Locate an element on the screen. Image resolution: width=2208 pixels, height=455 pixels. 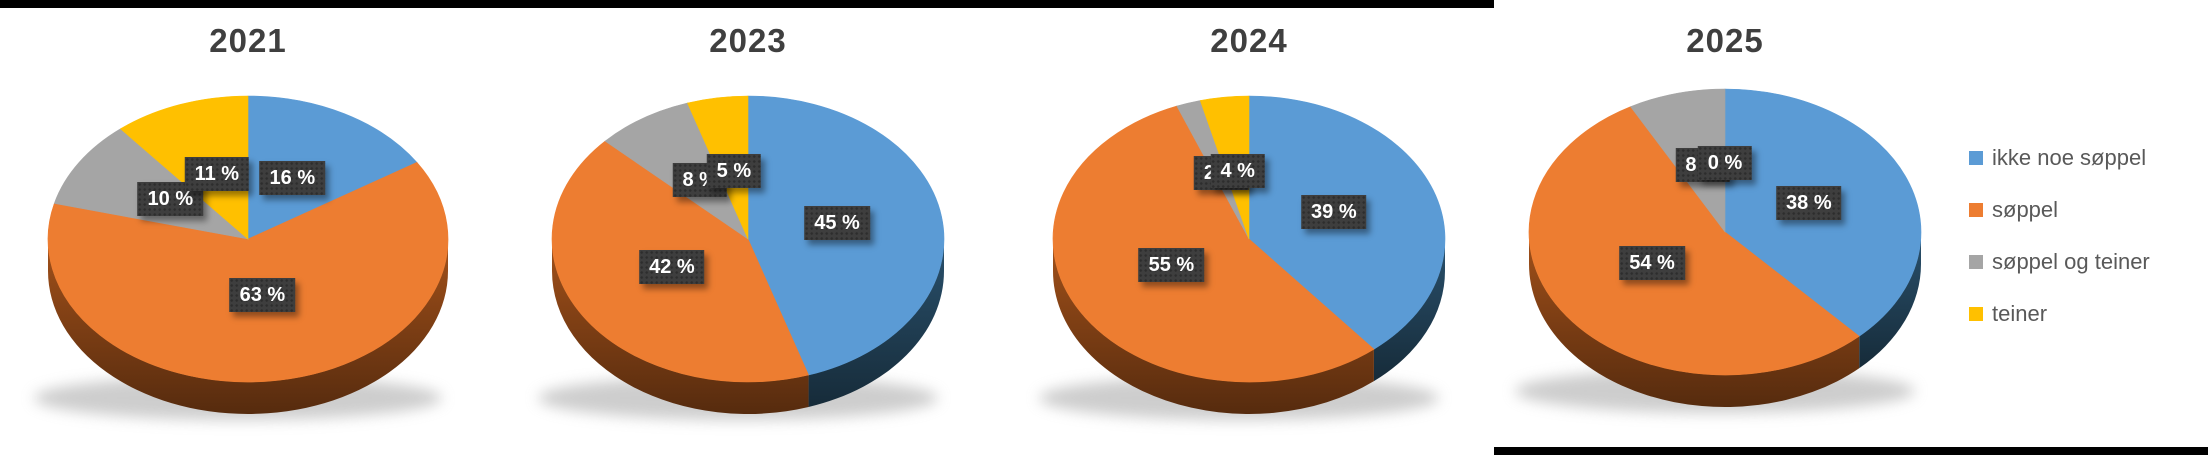
pie-chart-2023 is located at coordinates (741, 257).